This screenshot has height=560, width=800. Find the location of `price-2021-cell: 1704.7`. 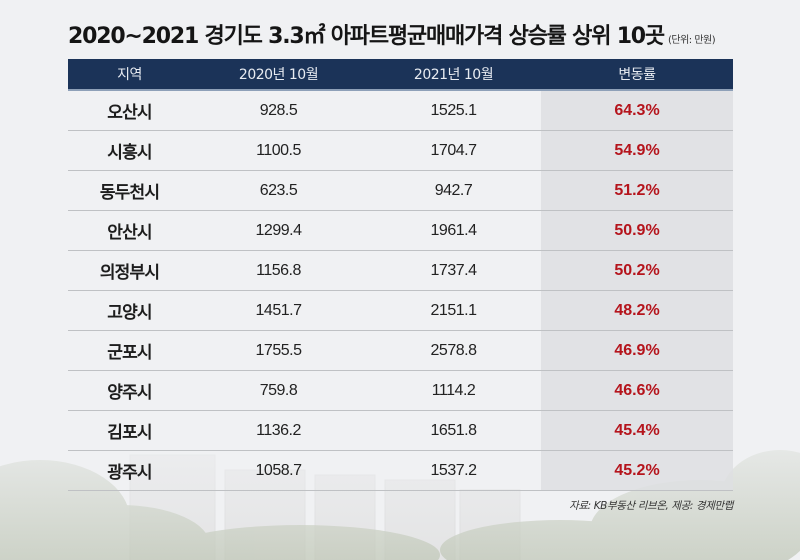

price-2021-cell: 1704.7 is located at coordinates (453, 150).